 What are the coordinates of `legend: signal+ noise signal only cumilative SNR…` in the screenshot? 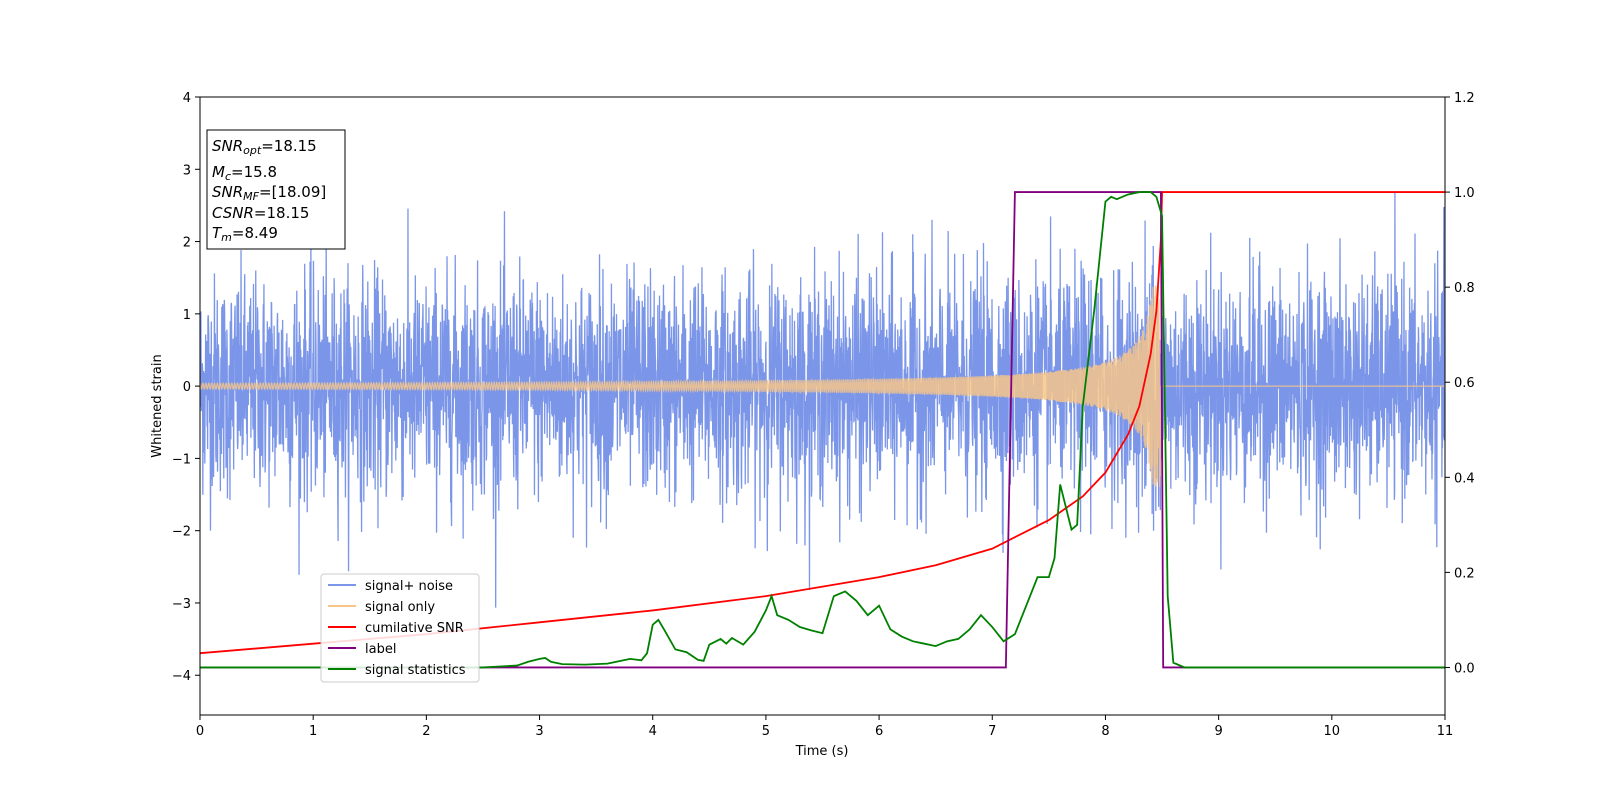 It's located at (400, 628).